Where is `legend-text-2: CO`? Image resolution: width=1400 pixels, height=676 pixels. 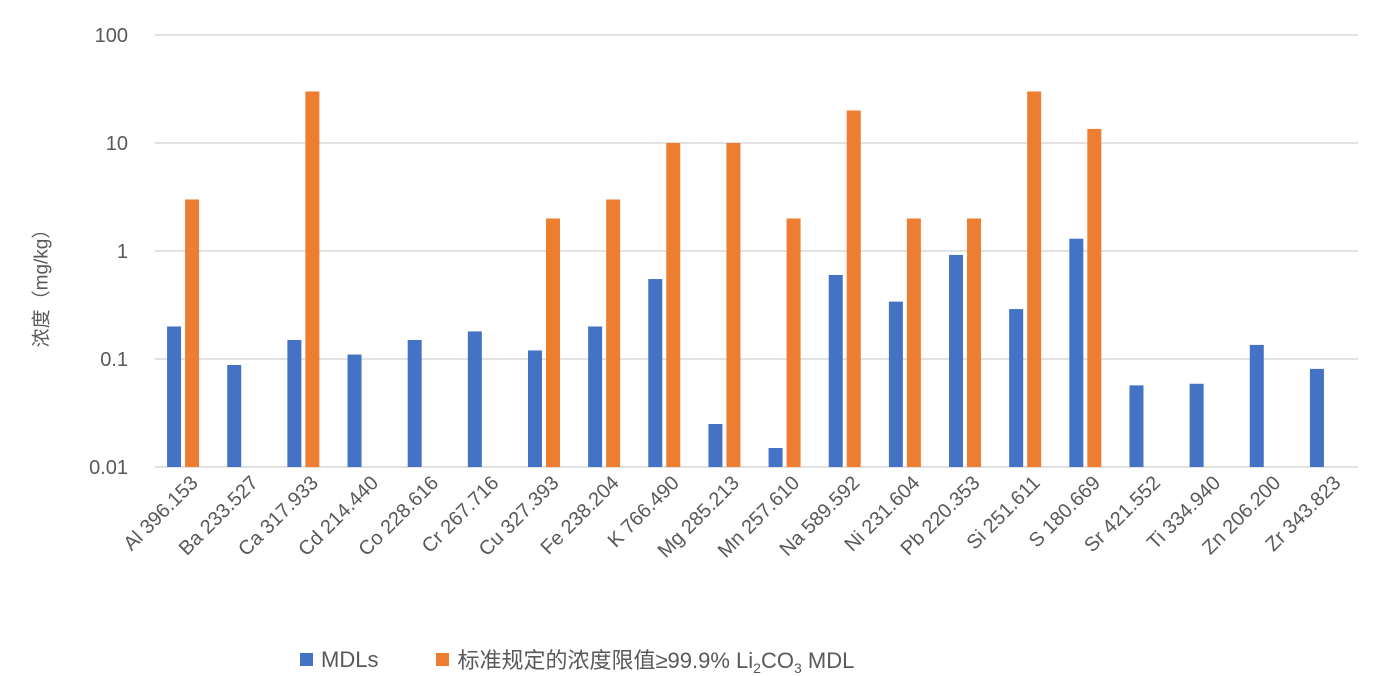 legend-text-2: CO is located at coordinates (777, 660).